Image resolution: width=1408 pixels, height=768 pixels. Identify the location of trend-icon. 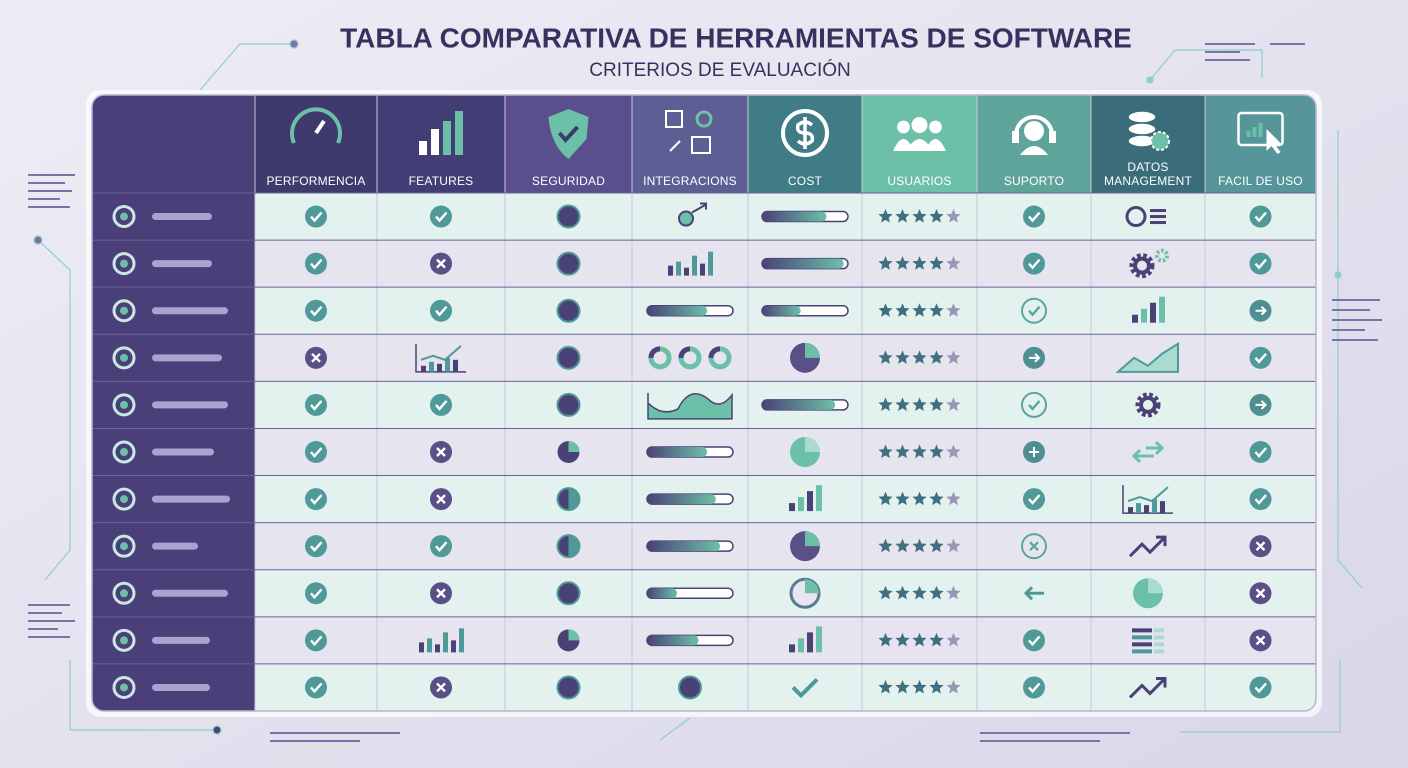
(1147, 687).